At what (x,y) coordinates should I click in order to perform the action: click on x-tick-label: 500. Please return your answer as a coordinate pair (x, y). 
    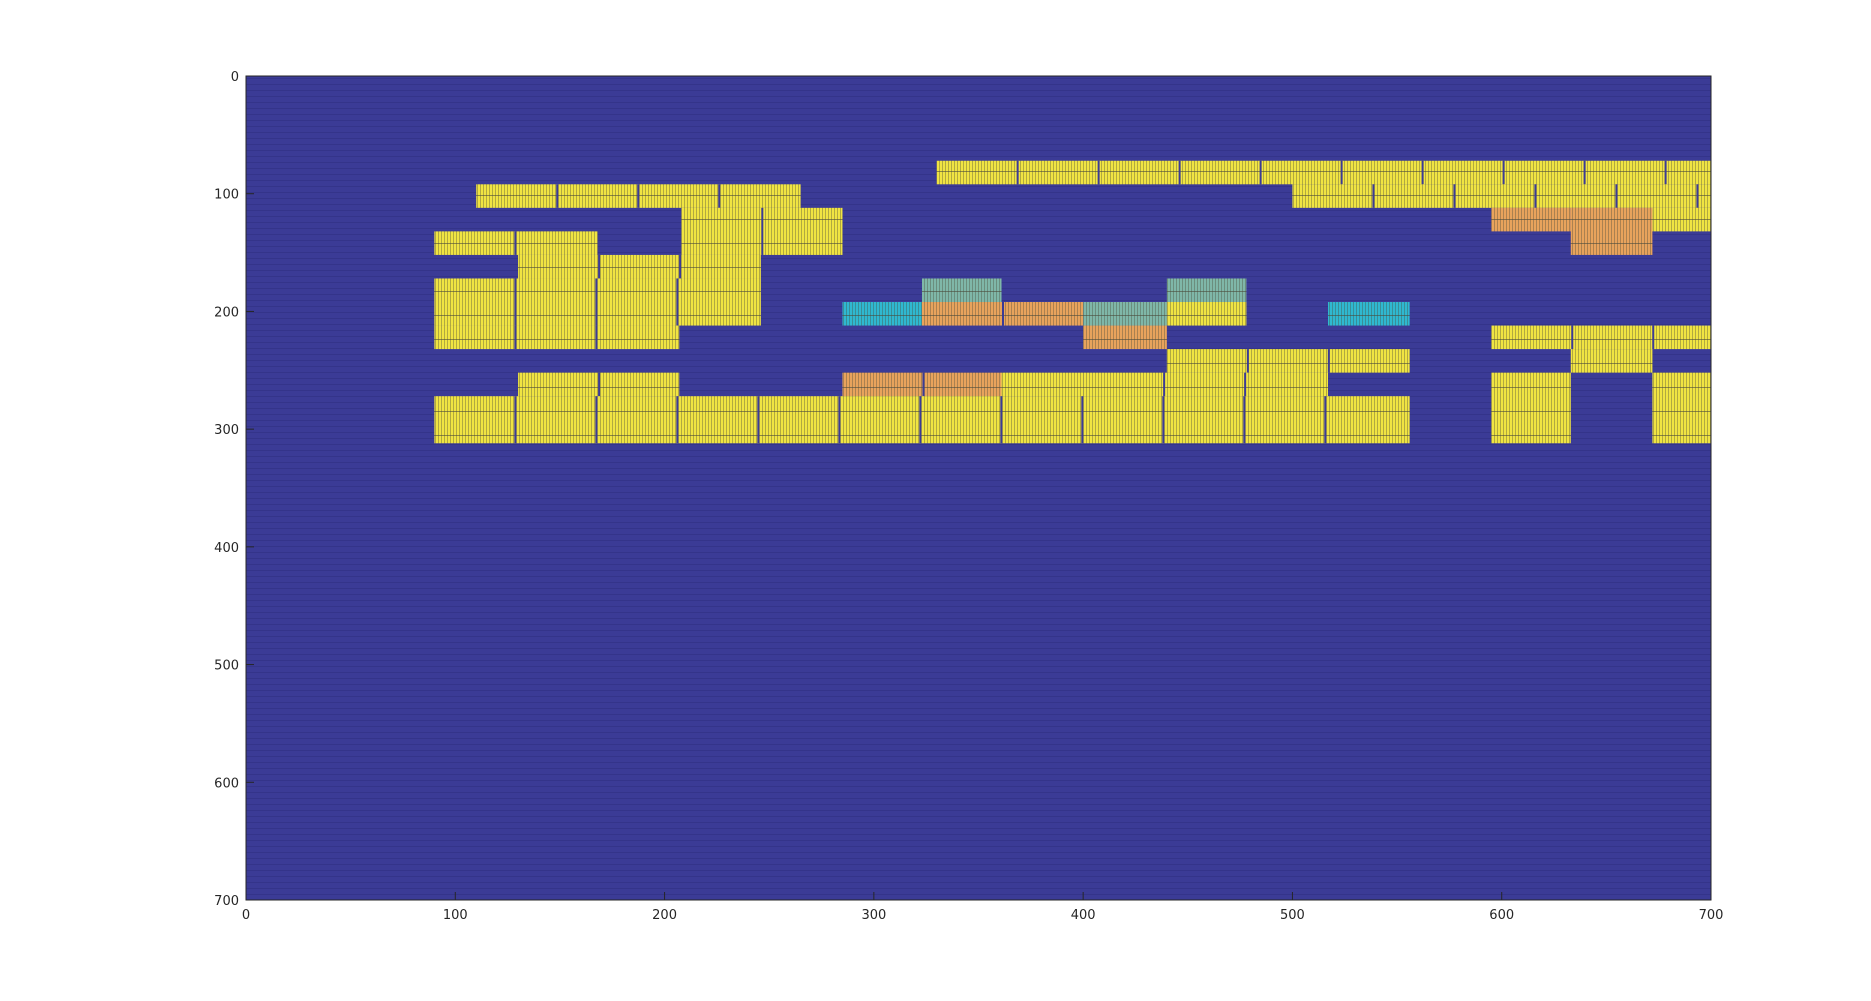
    Looking at the image, I should click on (1292, 915).